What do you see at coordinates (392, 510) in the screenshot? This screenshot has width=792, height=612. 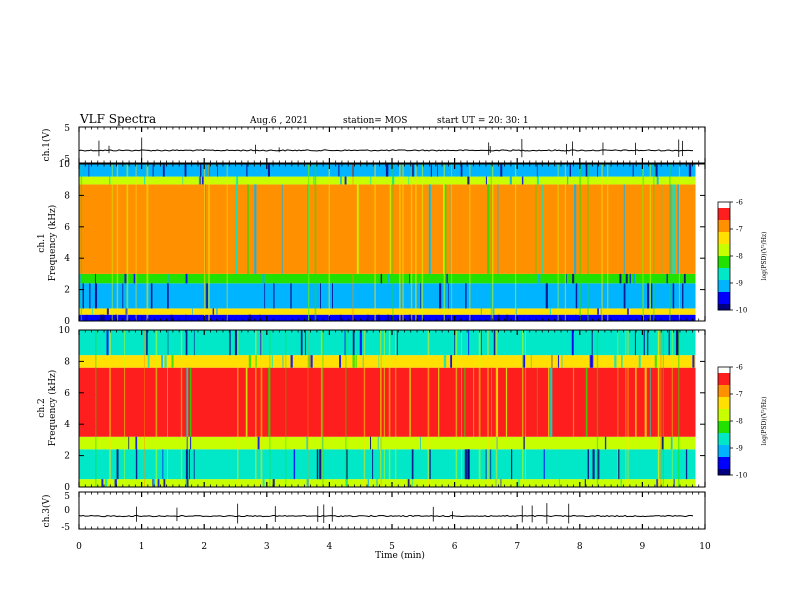 I see `ch3-waveform-frame` at bounding box center [392, 510].